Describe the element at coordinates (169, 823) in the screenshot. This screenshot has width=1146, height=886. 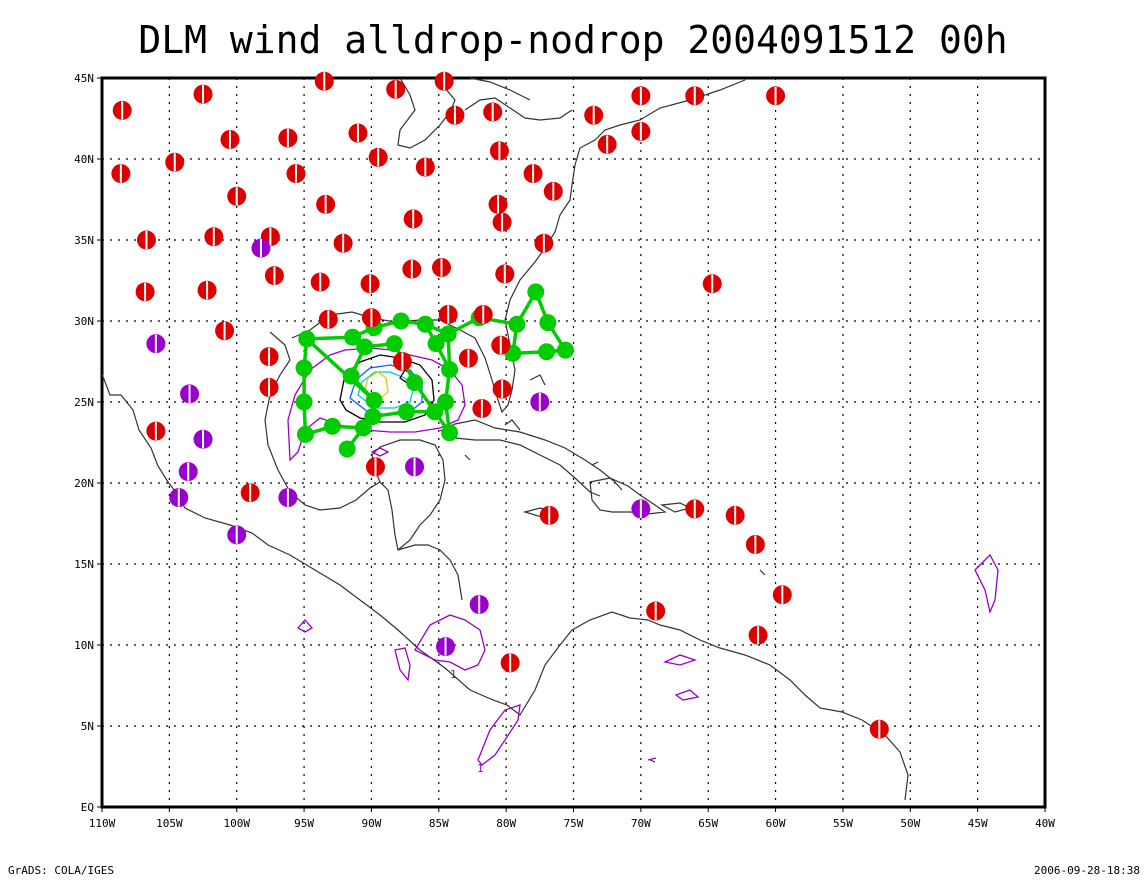
I see `x-tick-label: 105W` at that location.